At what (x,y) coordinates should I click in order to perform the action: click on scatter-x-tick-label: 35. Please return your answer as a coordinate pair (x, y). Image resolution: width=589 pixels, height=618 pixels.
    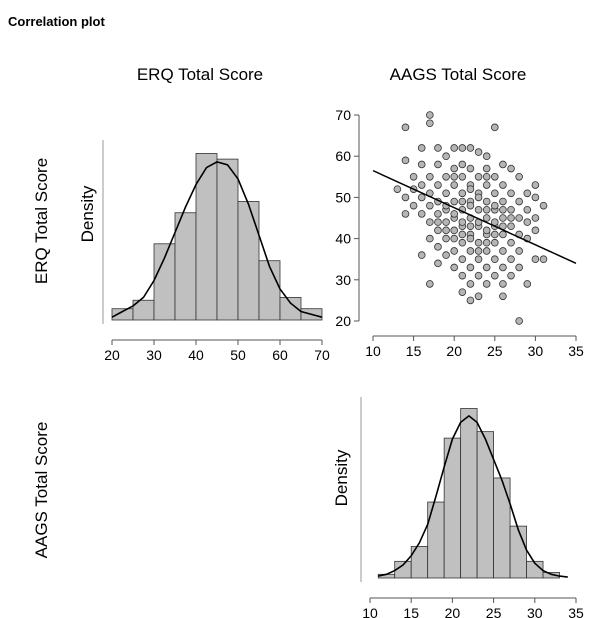
    Looking at the image, I should click on (576, 351).